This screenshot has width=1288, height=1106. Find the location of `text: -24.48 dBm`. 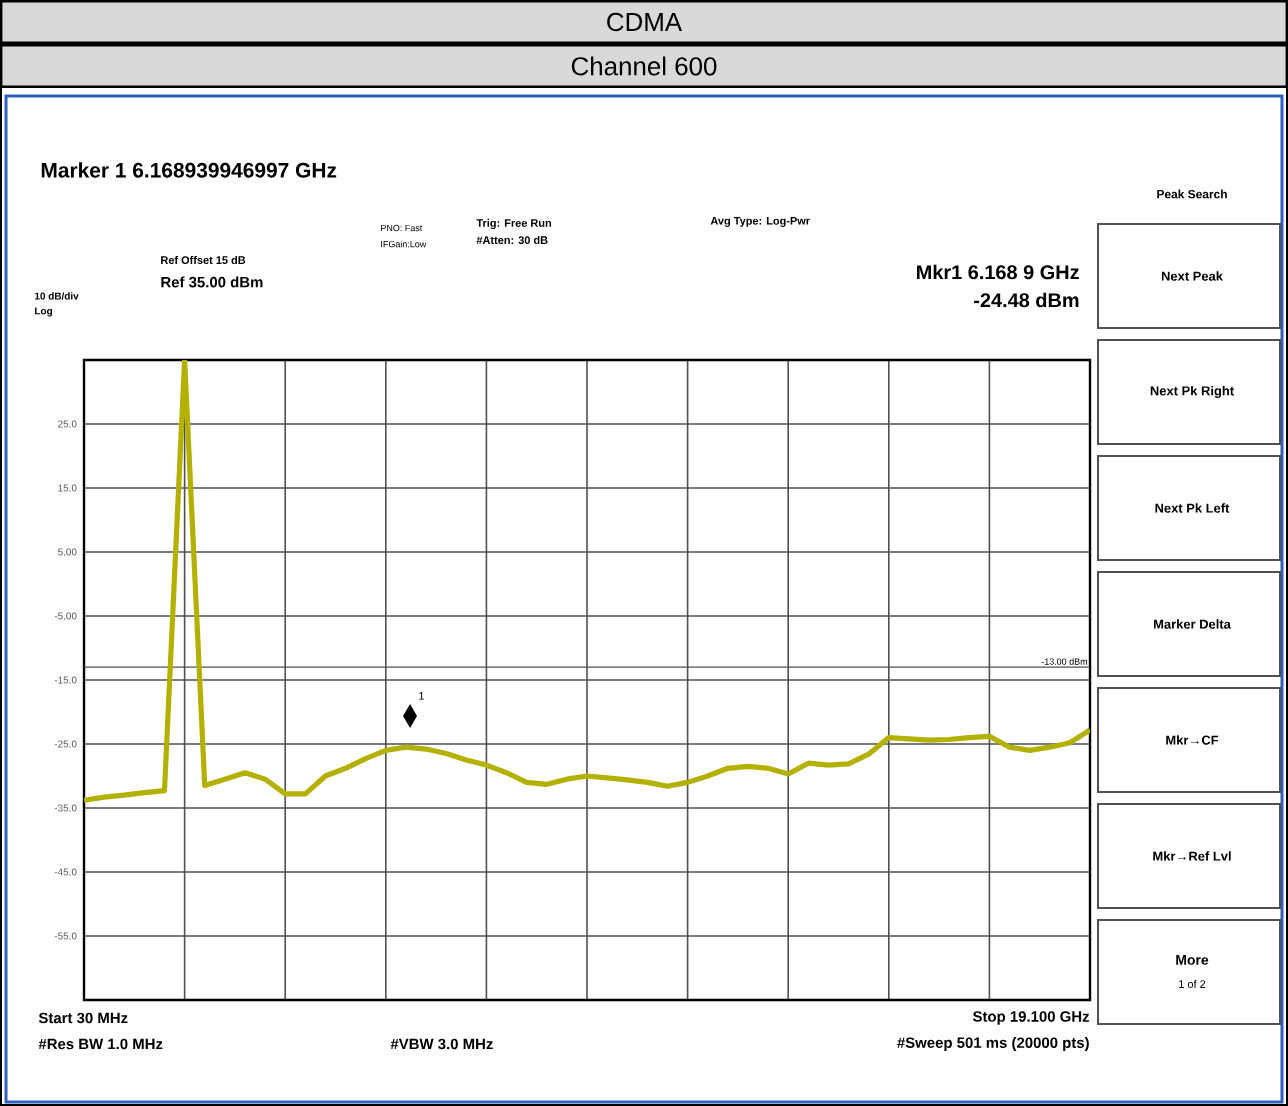

text: -24.48 dBm is located at coordinates (1026, 300).